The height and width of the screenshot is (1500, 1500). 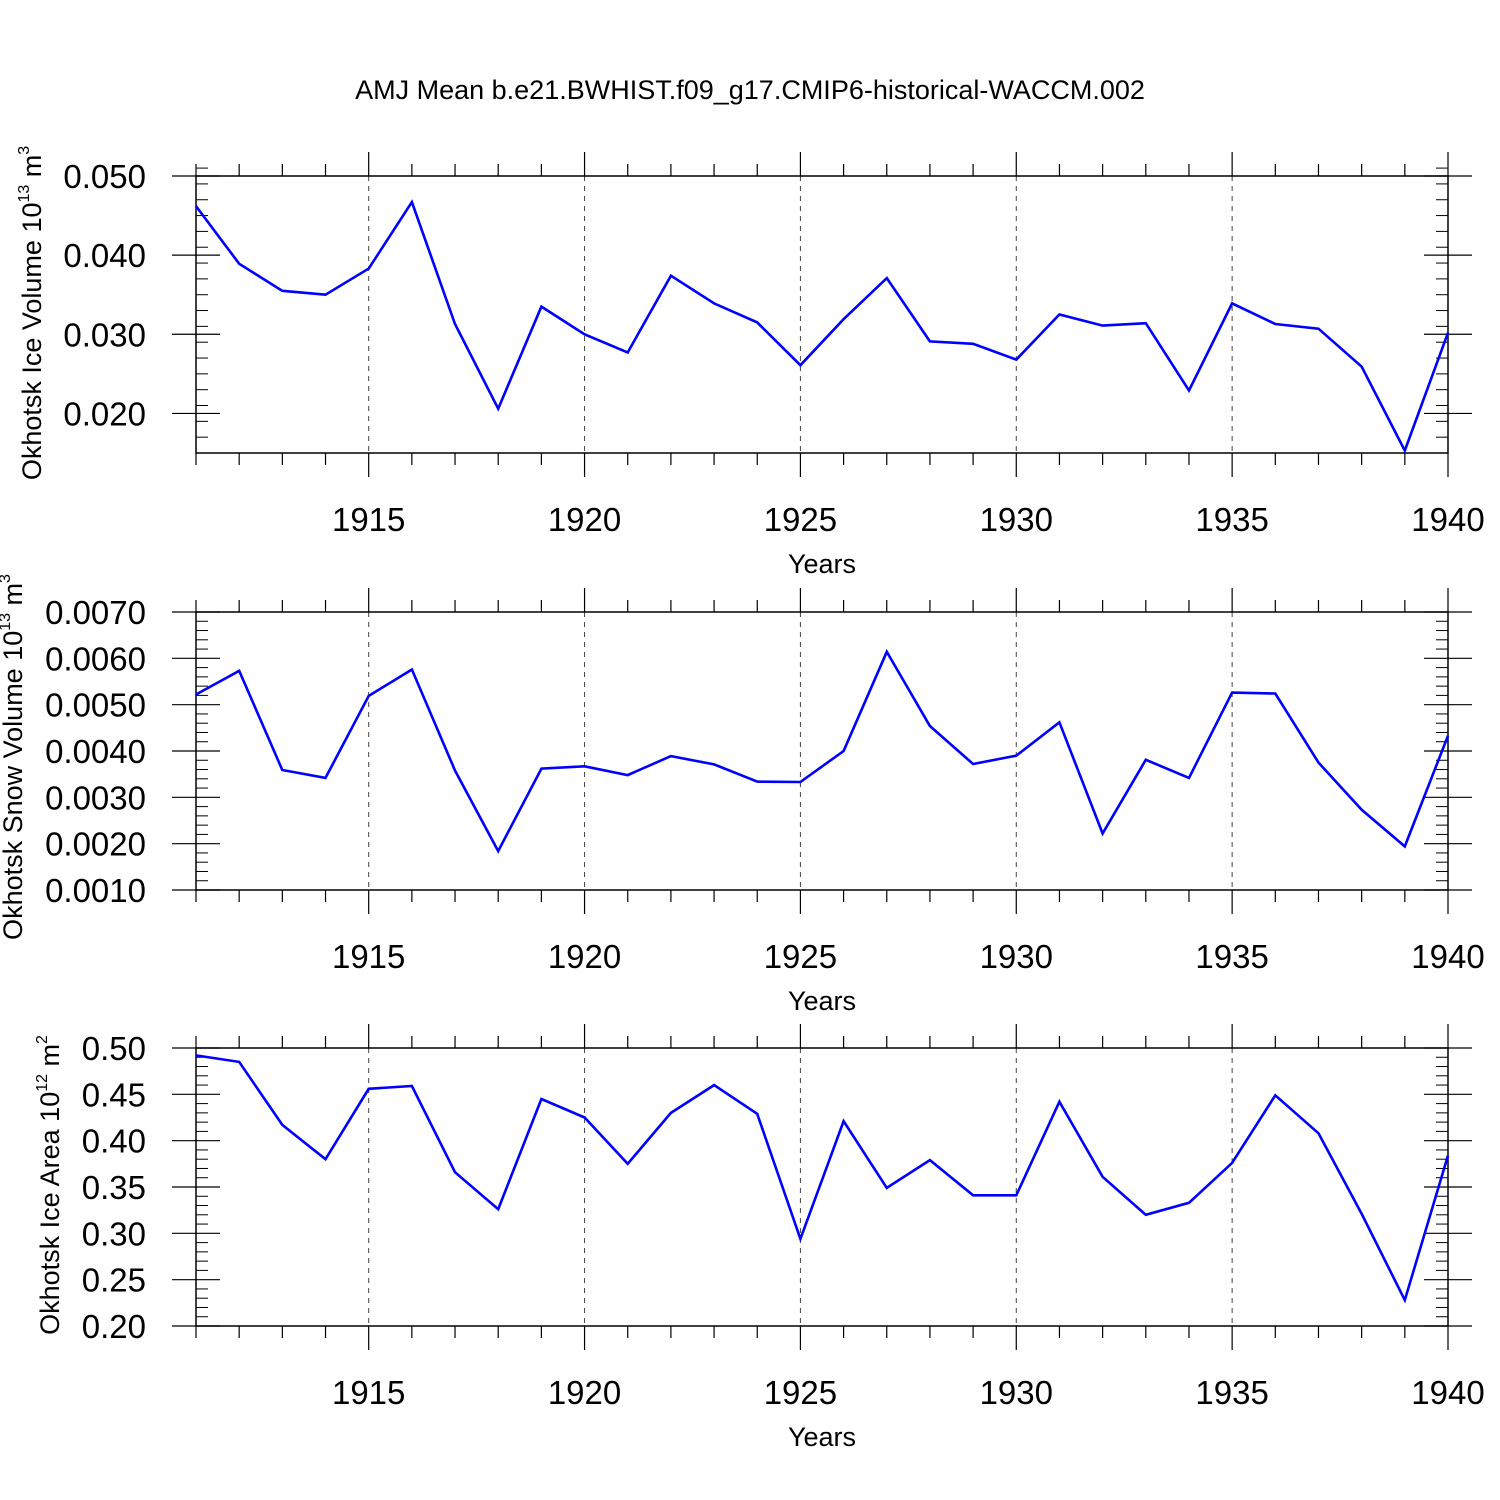 What do you see at coordinates (14, 757) in the screenshot?
I see `y-axis-label: Okhotsk Snow Volume 1013 m3` at bounding box center [14, 757].